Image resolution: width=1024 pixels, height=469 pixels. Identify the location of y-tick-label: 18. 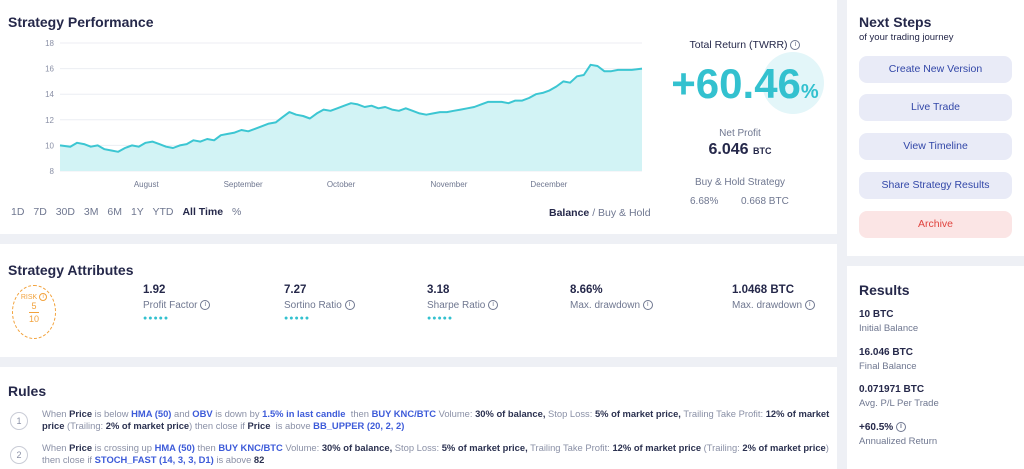
(49, 43).